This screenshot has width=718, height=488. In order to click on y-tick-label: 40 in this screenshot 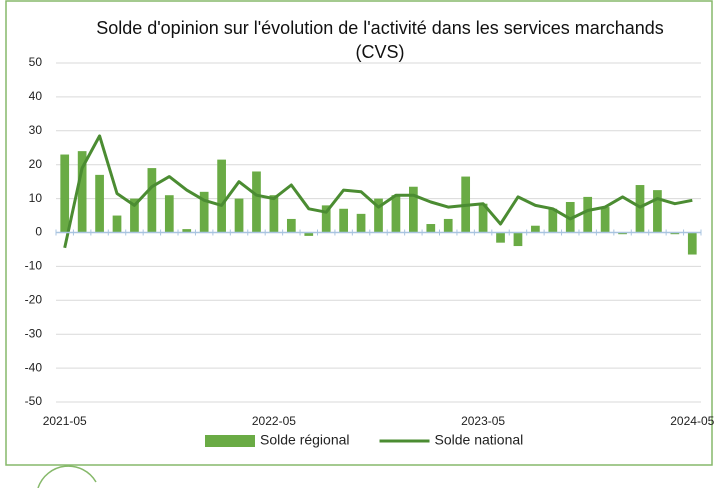, I will do `click(36, 96)`.